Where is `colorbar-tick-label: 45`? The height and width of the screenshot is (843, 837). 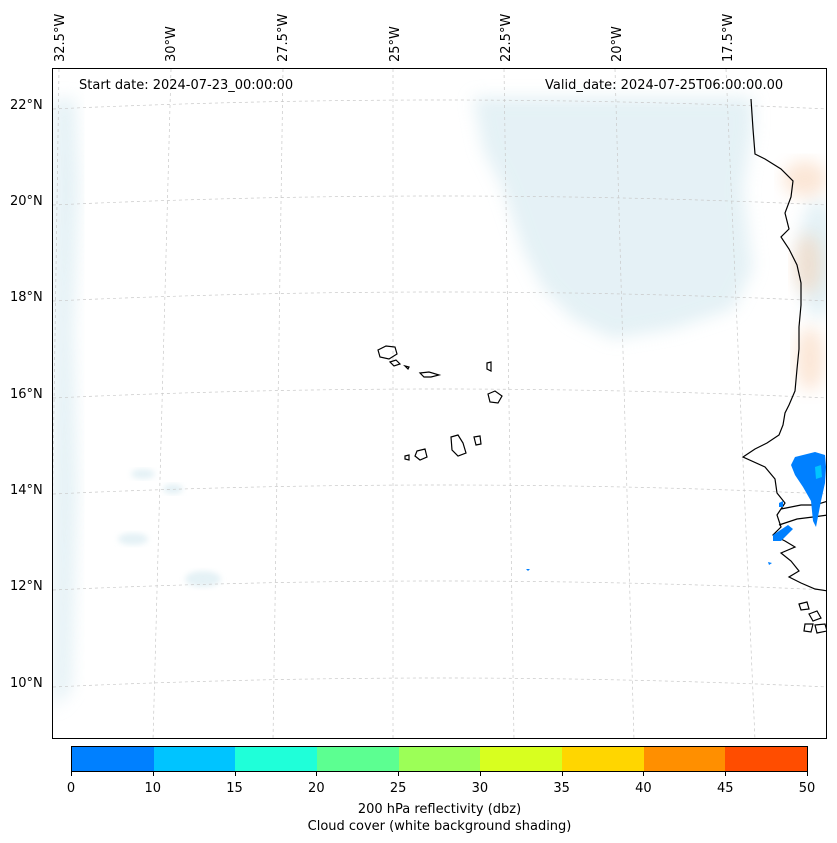 colorbar-tick-label: 45 is located at coordinates (725, 788).